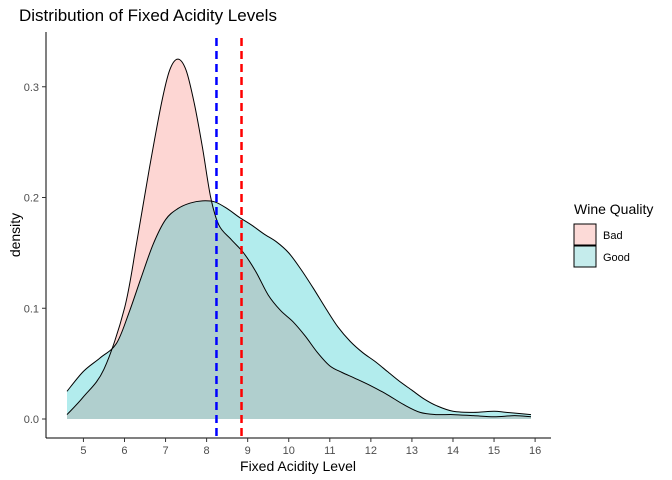  Describe the element at coordinates (15, 235) in the screenshot. I see `y-axis-title: density` at that location.